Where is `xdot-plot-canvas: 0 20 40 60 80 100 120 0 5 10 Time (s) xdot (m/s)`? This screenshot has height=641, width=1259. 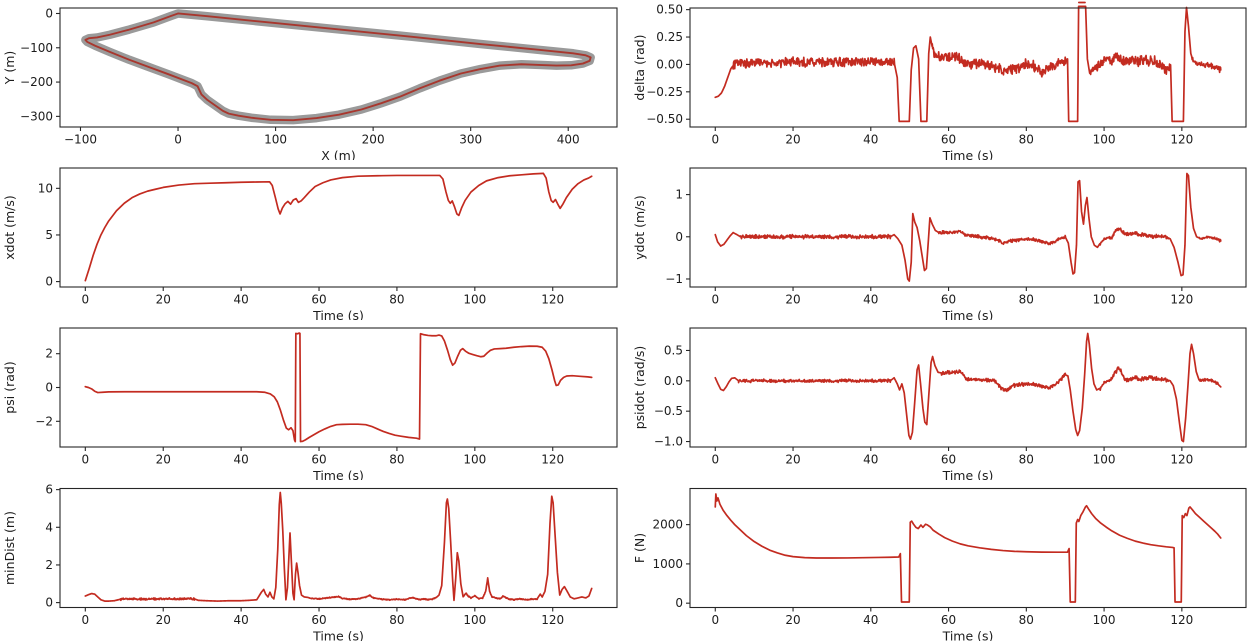 xdot-plot-canvas: 0 20 40 60 80 100 120 0 5 10 Time (s) xdot (m/s) is located at coordinates (310, 243).